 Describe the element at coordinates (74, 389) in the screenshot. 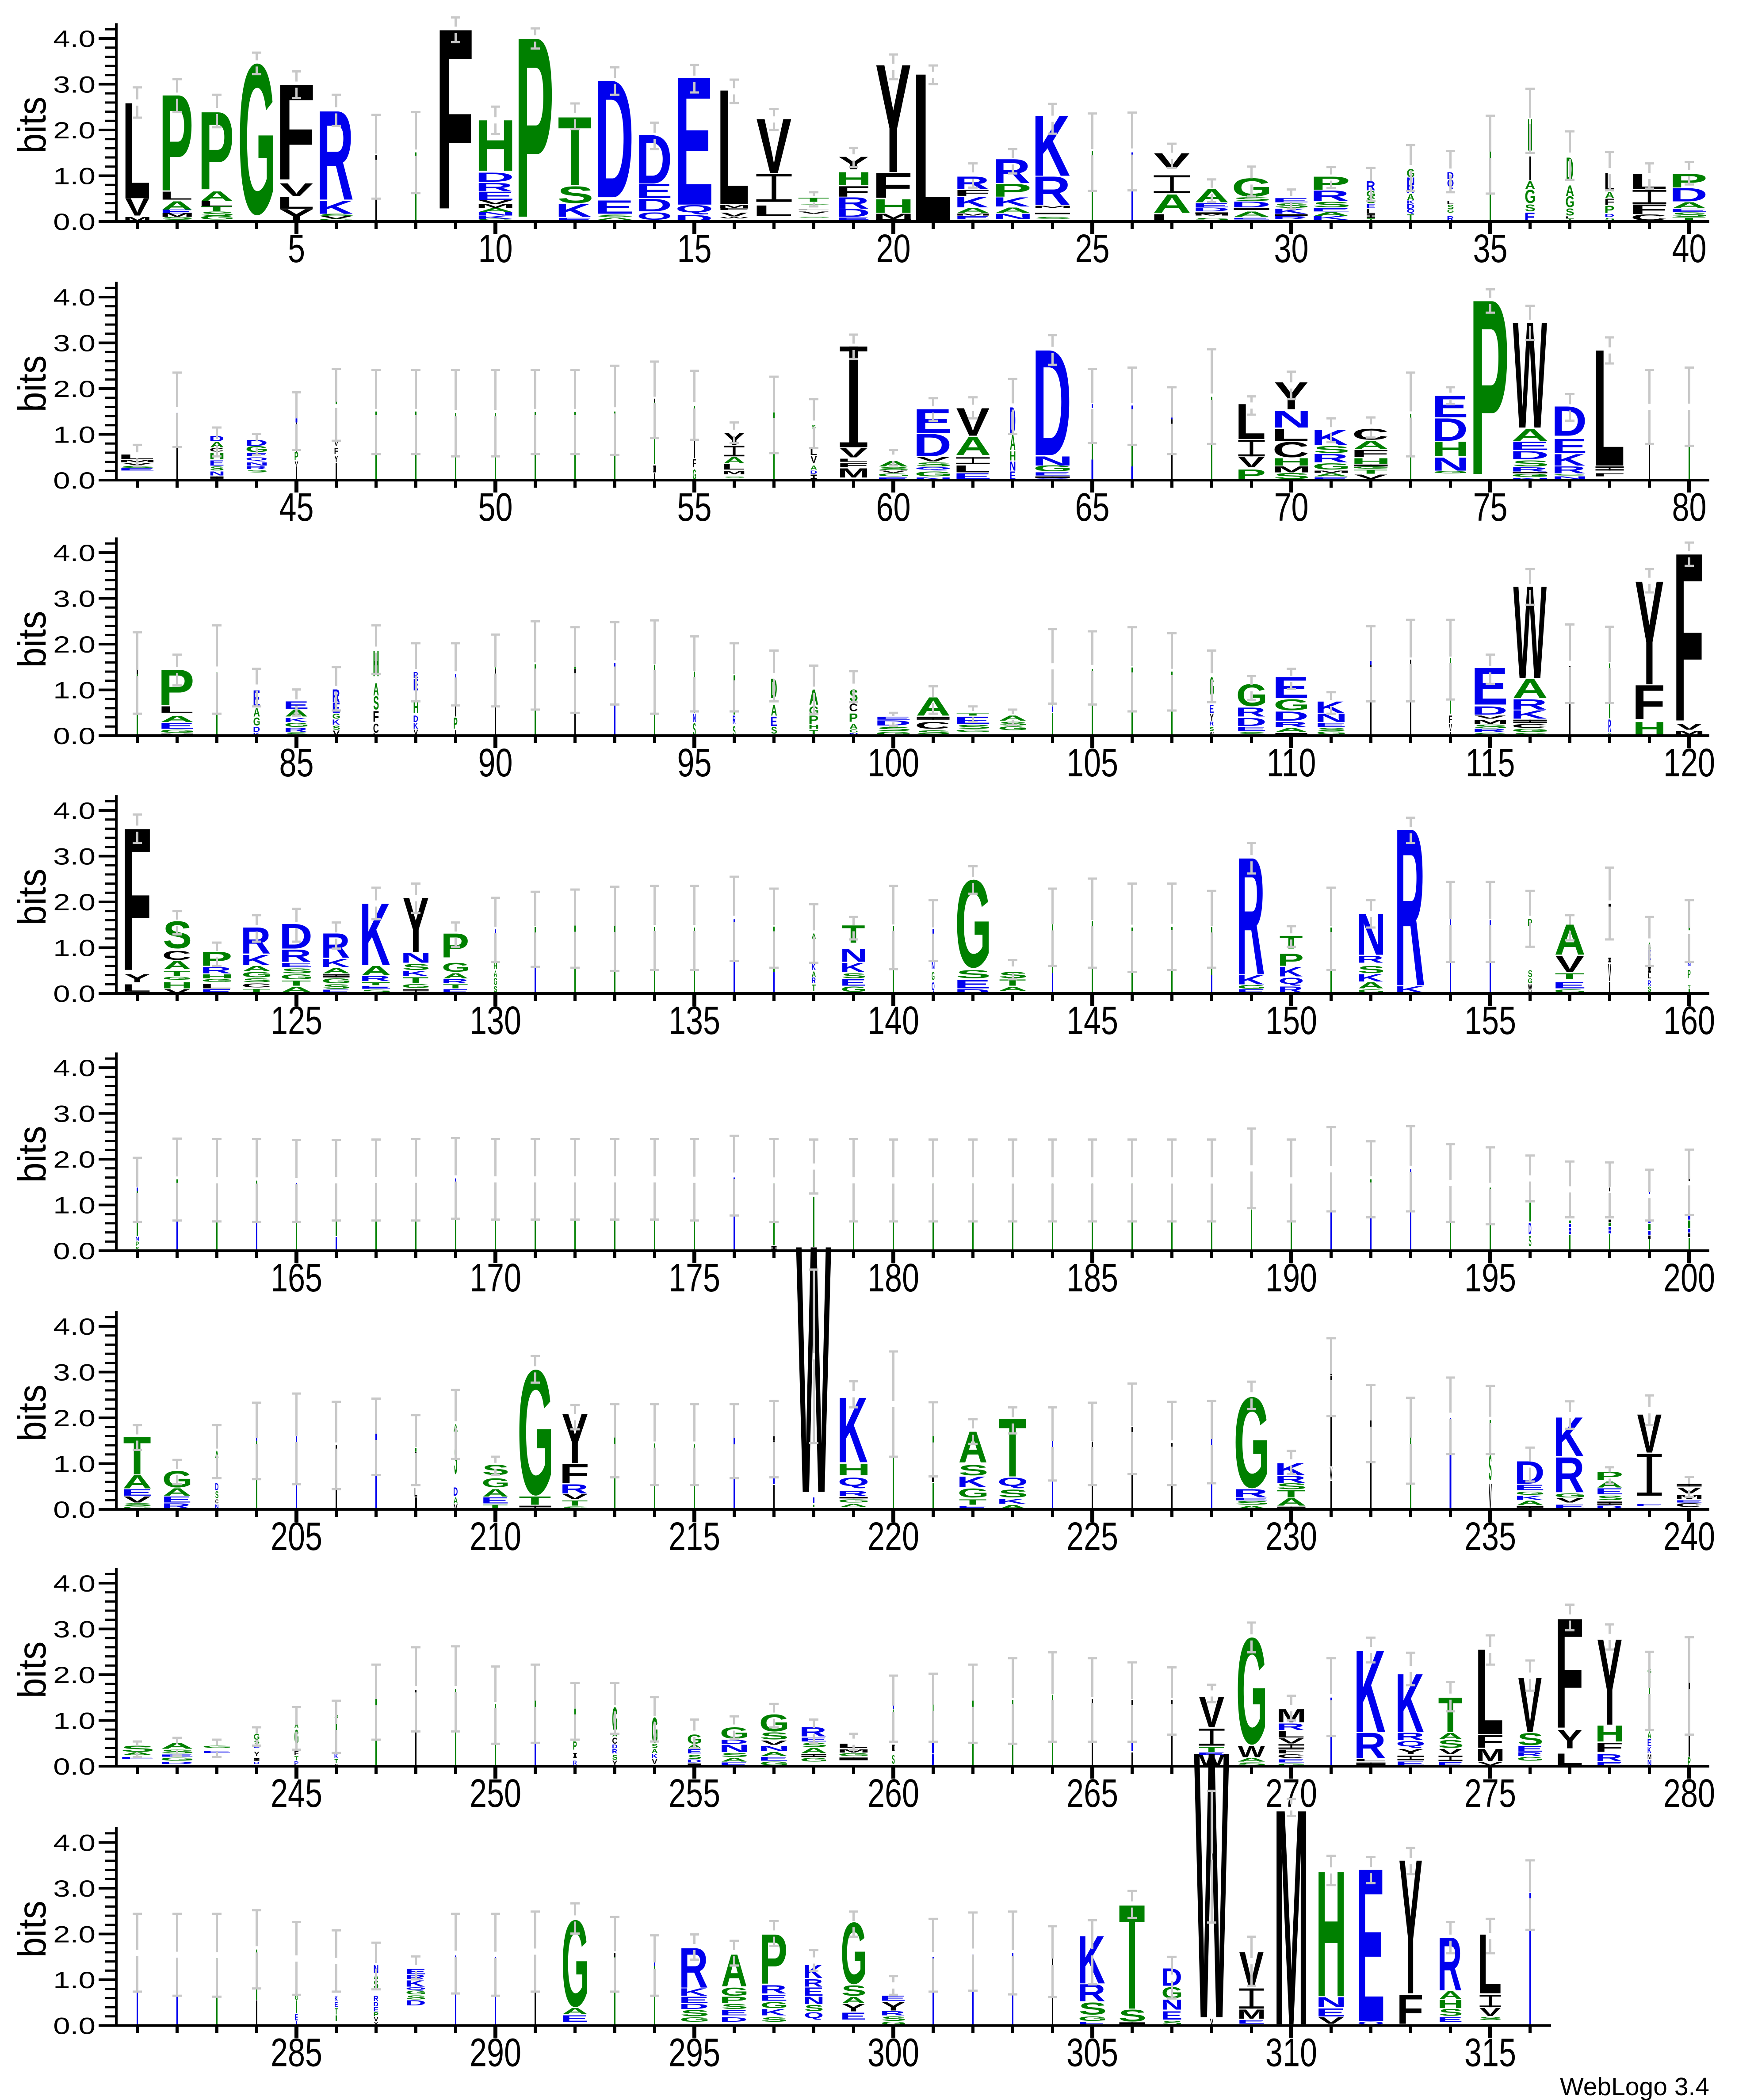

I see `svg-text: 2.0` at that location.